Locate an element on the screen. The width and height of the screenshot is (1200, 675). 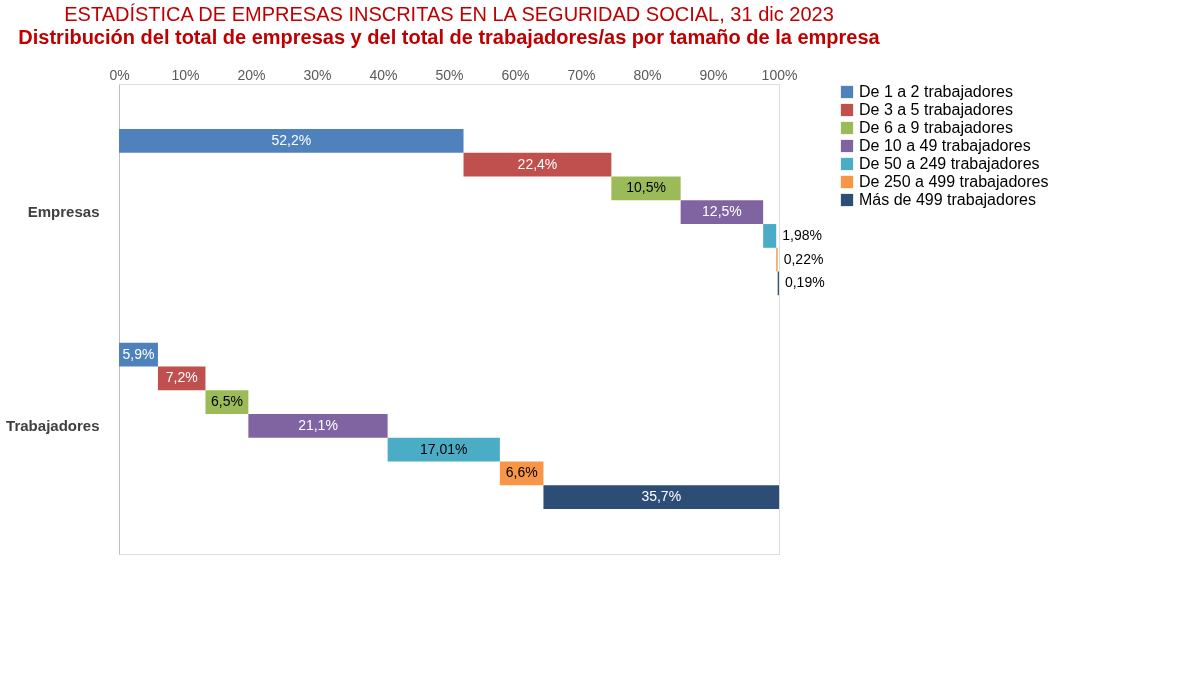
legend-label: De 3 a 5 trabajadores is located at coordinates (936, 109).